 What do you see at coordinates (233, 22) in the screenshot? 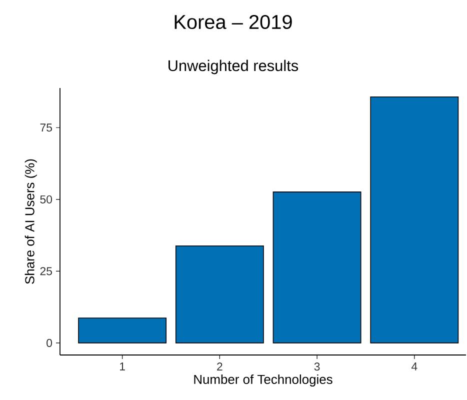
I see `chart-title: Korea – 2019` at bounding box center [233, 22].